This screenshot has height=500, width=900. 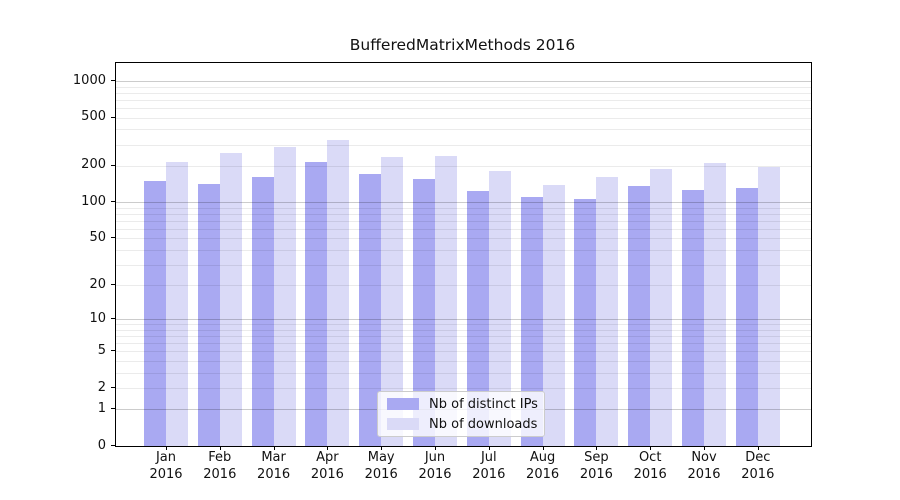 What do you see at coordinates (693, 318) in the screenshot?
I see `bar-distinct-ips-nov-2016` at bounding box center [693, 318].